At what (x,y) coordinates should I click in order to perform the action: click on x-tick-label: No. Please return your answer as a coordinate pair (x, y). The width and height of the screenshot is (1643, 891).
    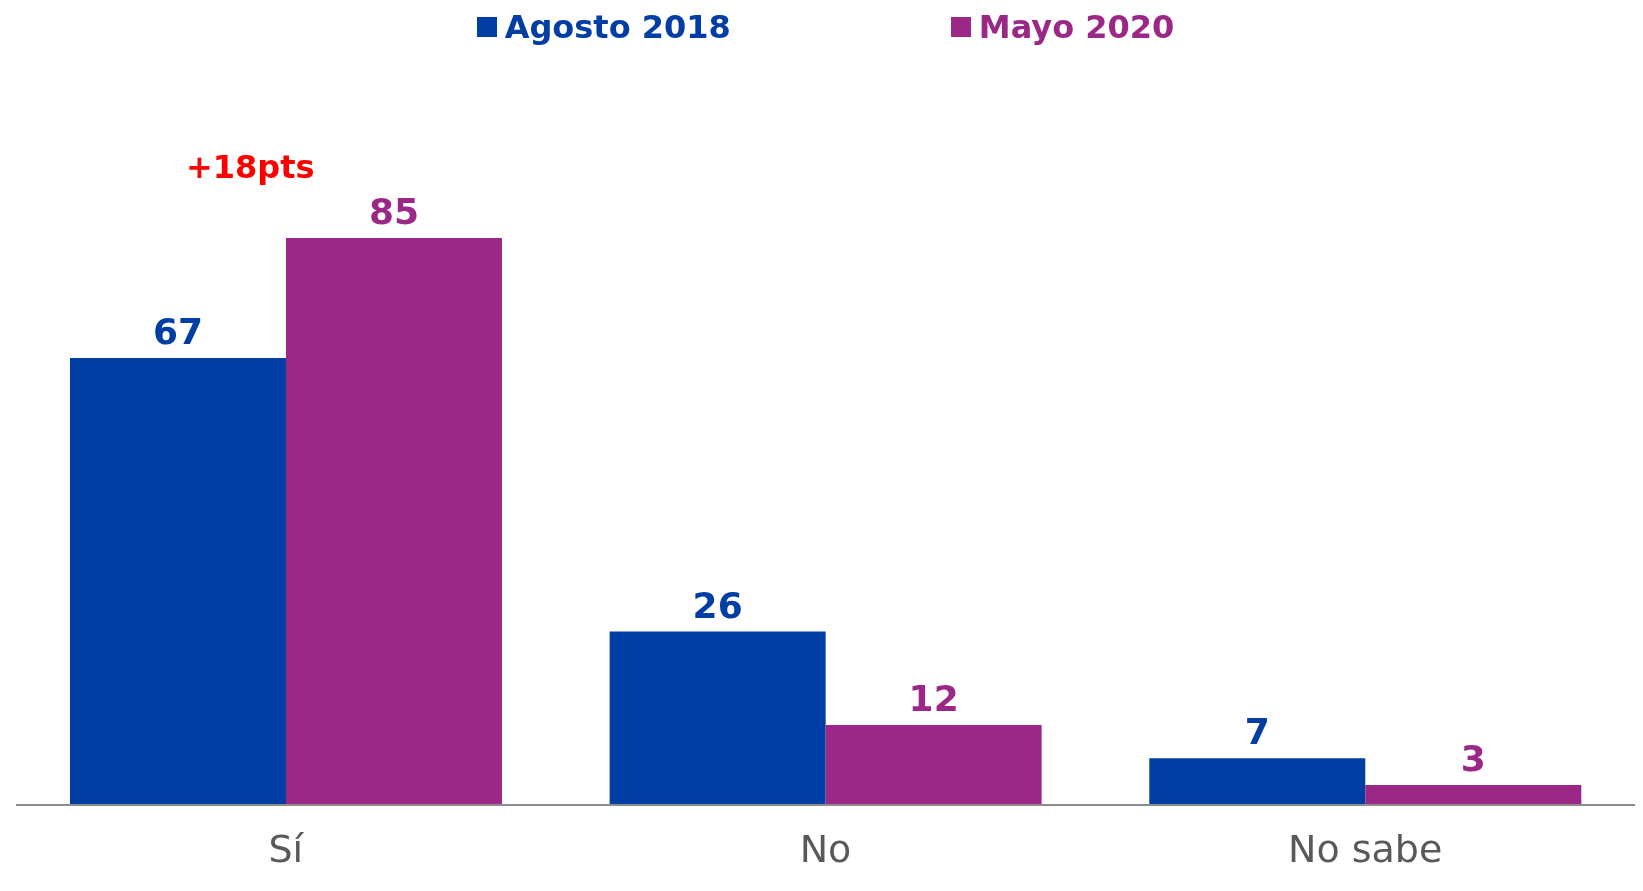
    Looking at the image, I should click on (825, 848).